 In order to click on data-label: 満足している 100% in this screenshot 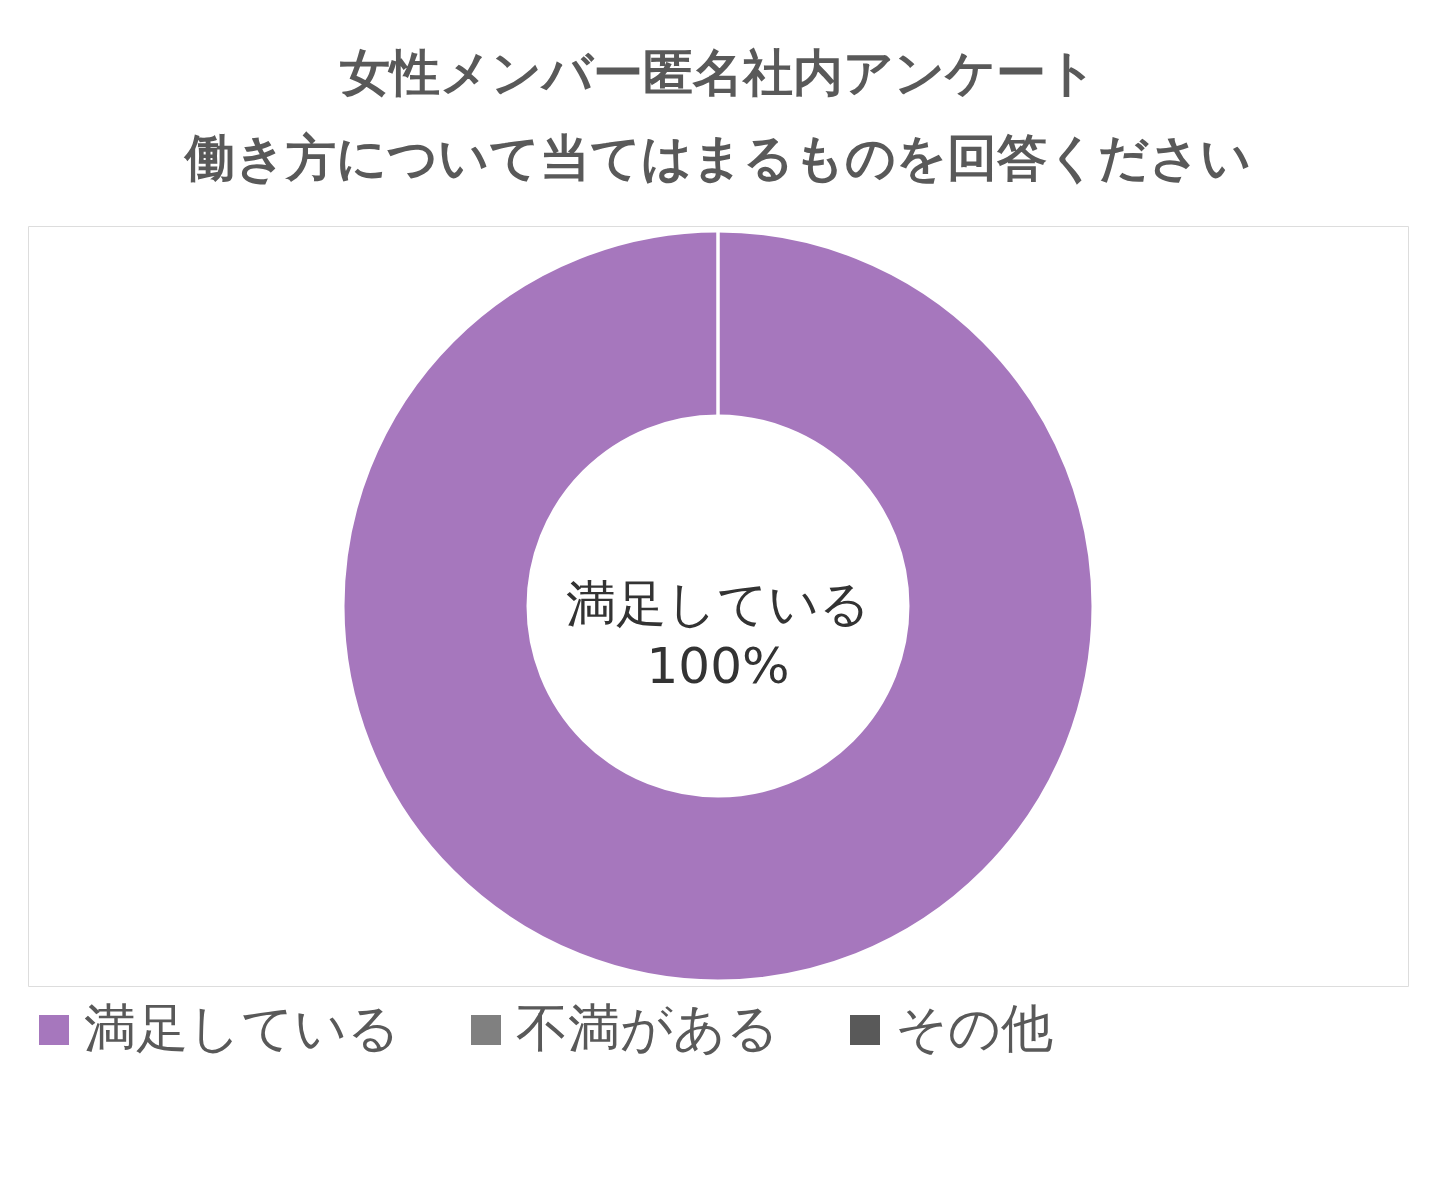, I will do `click(718, 635)`.